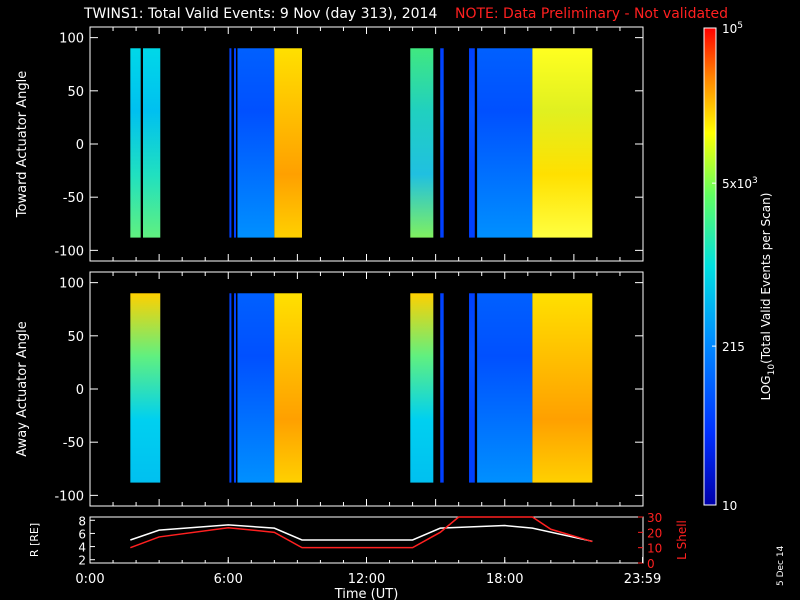  Describe the element at coordinates (654, 533) in the screenshot. I see `right-y-tick-label: 20` at that location.